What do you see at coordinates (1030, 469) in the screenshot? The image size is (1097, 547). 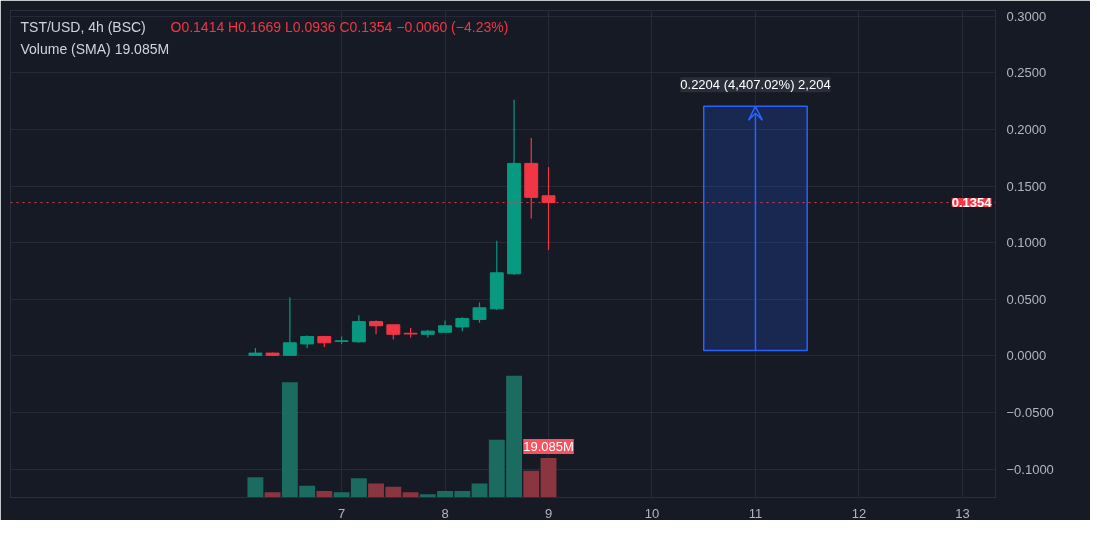 I see `y-tick-label: −0.1000` at bounding box center [1030, 469].